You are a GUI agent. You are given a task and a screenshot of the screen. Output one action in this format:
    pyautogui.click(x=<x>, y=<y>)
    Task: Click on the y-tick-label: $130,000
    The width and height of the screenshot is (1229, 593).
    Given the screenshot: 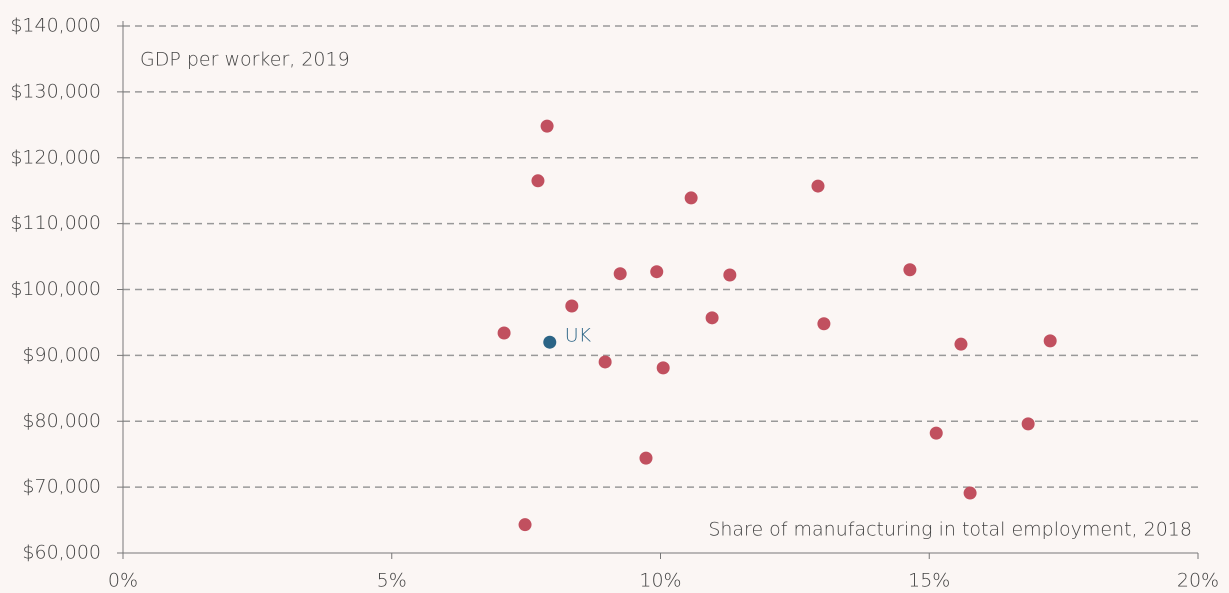 What is the action you would take?
    pyautogui.click(x=55, y=91)
    